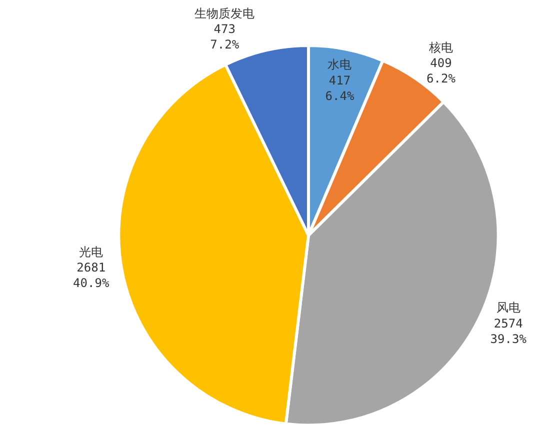  What do you see at coordinates (508, 307) in the screenshot?
I see `slice-label: 风电` at bounding box center [508, 307].